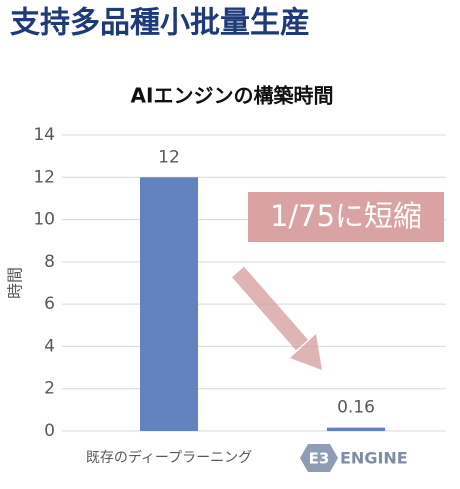 This screenshot has height=489, width=460. Describe the element at coordinates (356, 408) in the screenshot. I see `value-label: 0.16` at that location.